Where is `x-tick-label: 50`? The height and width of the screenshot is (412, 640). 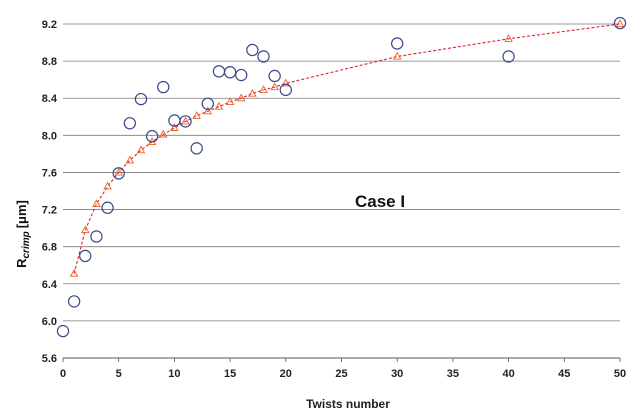
x-tick-label: 50 is located at coordinates (620, 374).